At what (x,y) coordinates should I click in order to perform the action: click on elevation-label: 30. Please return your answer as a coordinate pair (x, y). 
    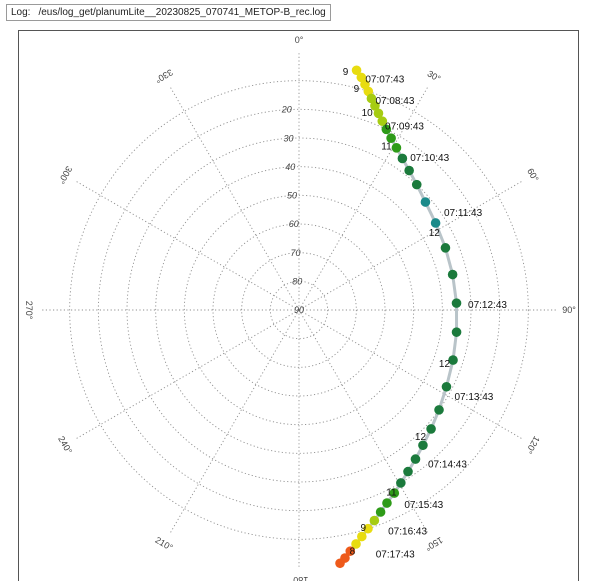
    Looking at the image, I should click on (288, 138).